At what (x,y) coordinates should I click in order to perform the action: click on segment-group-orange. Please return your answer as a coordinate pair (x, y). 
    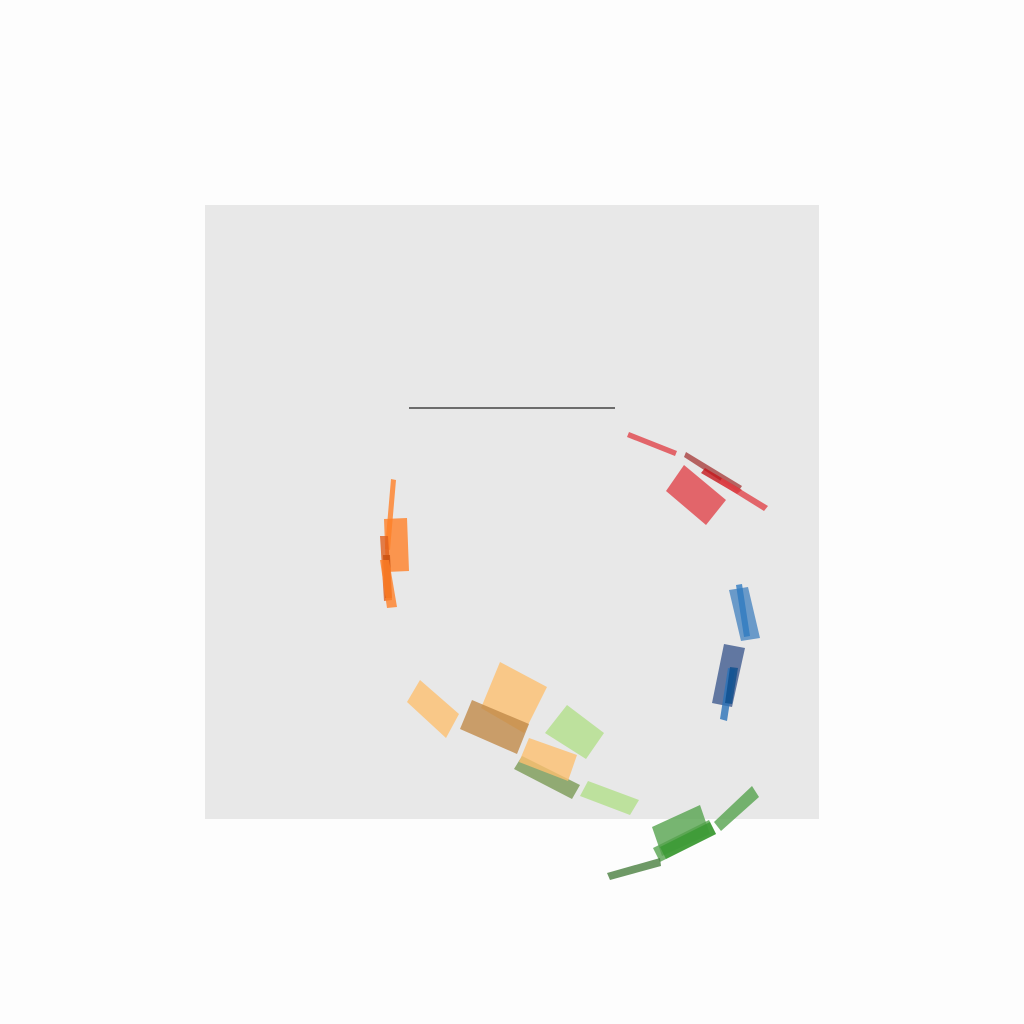
    Looking at the image, I should click on (394, 543).